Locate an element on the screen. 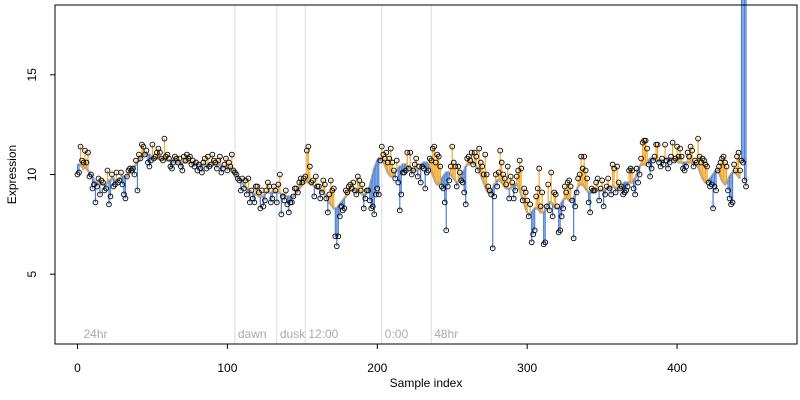  x-tick-label: 200 is located at coordinates (377, 368).